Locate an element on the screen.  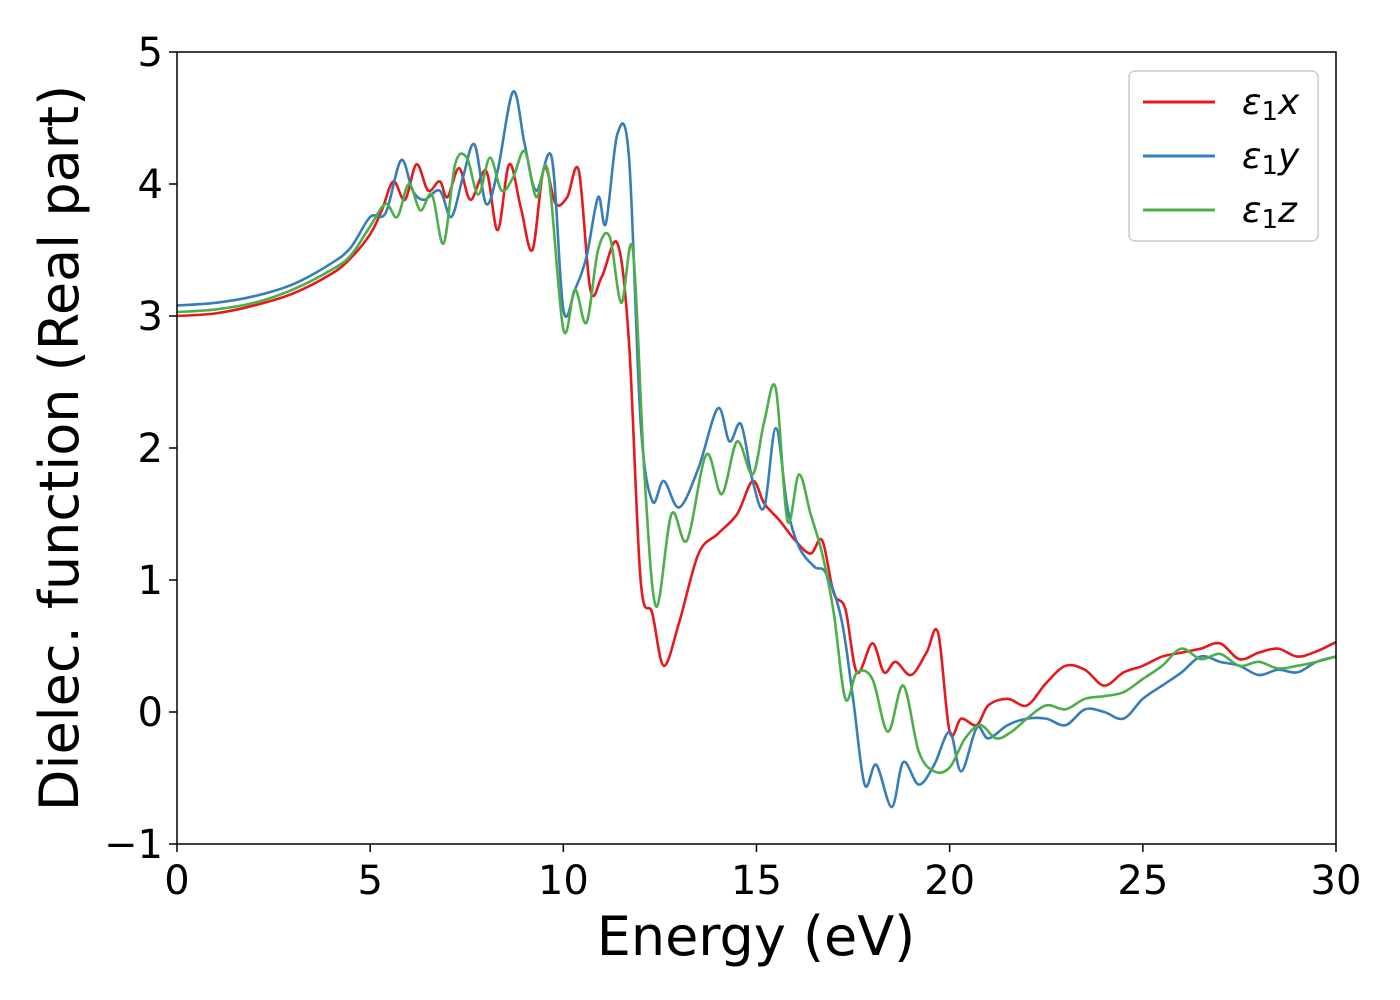
x-tick-label: 0 is located at coordinates (176, 881).